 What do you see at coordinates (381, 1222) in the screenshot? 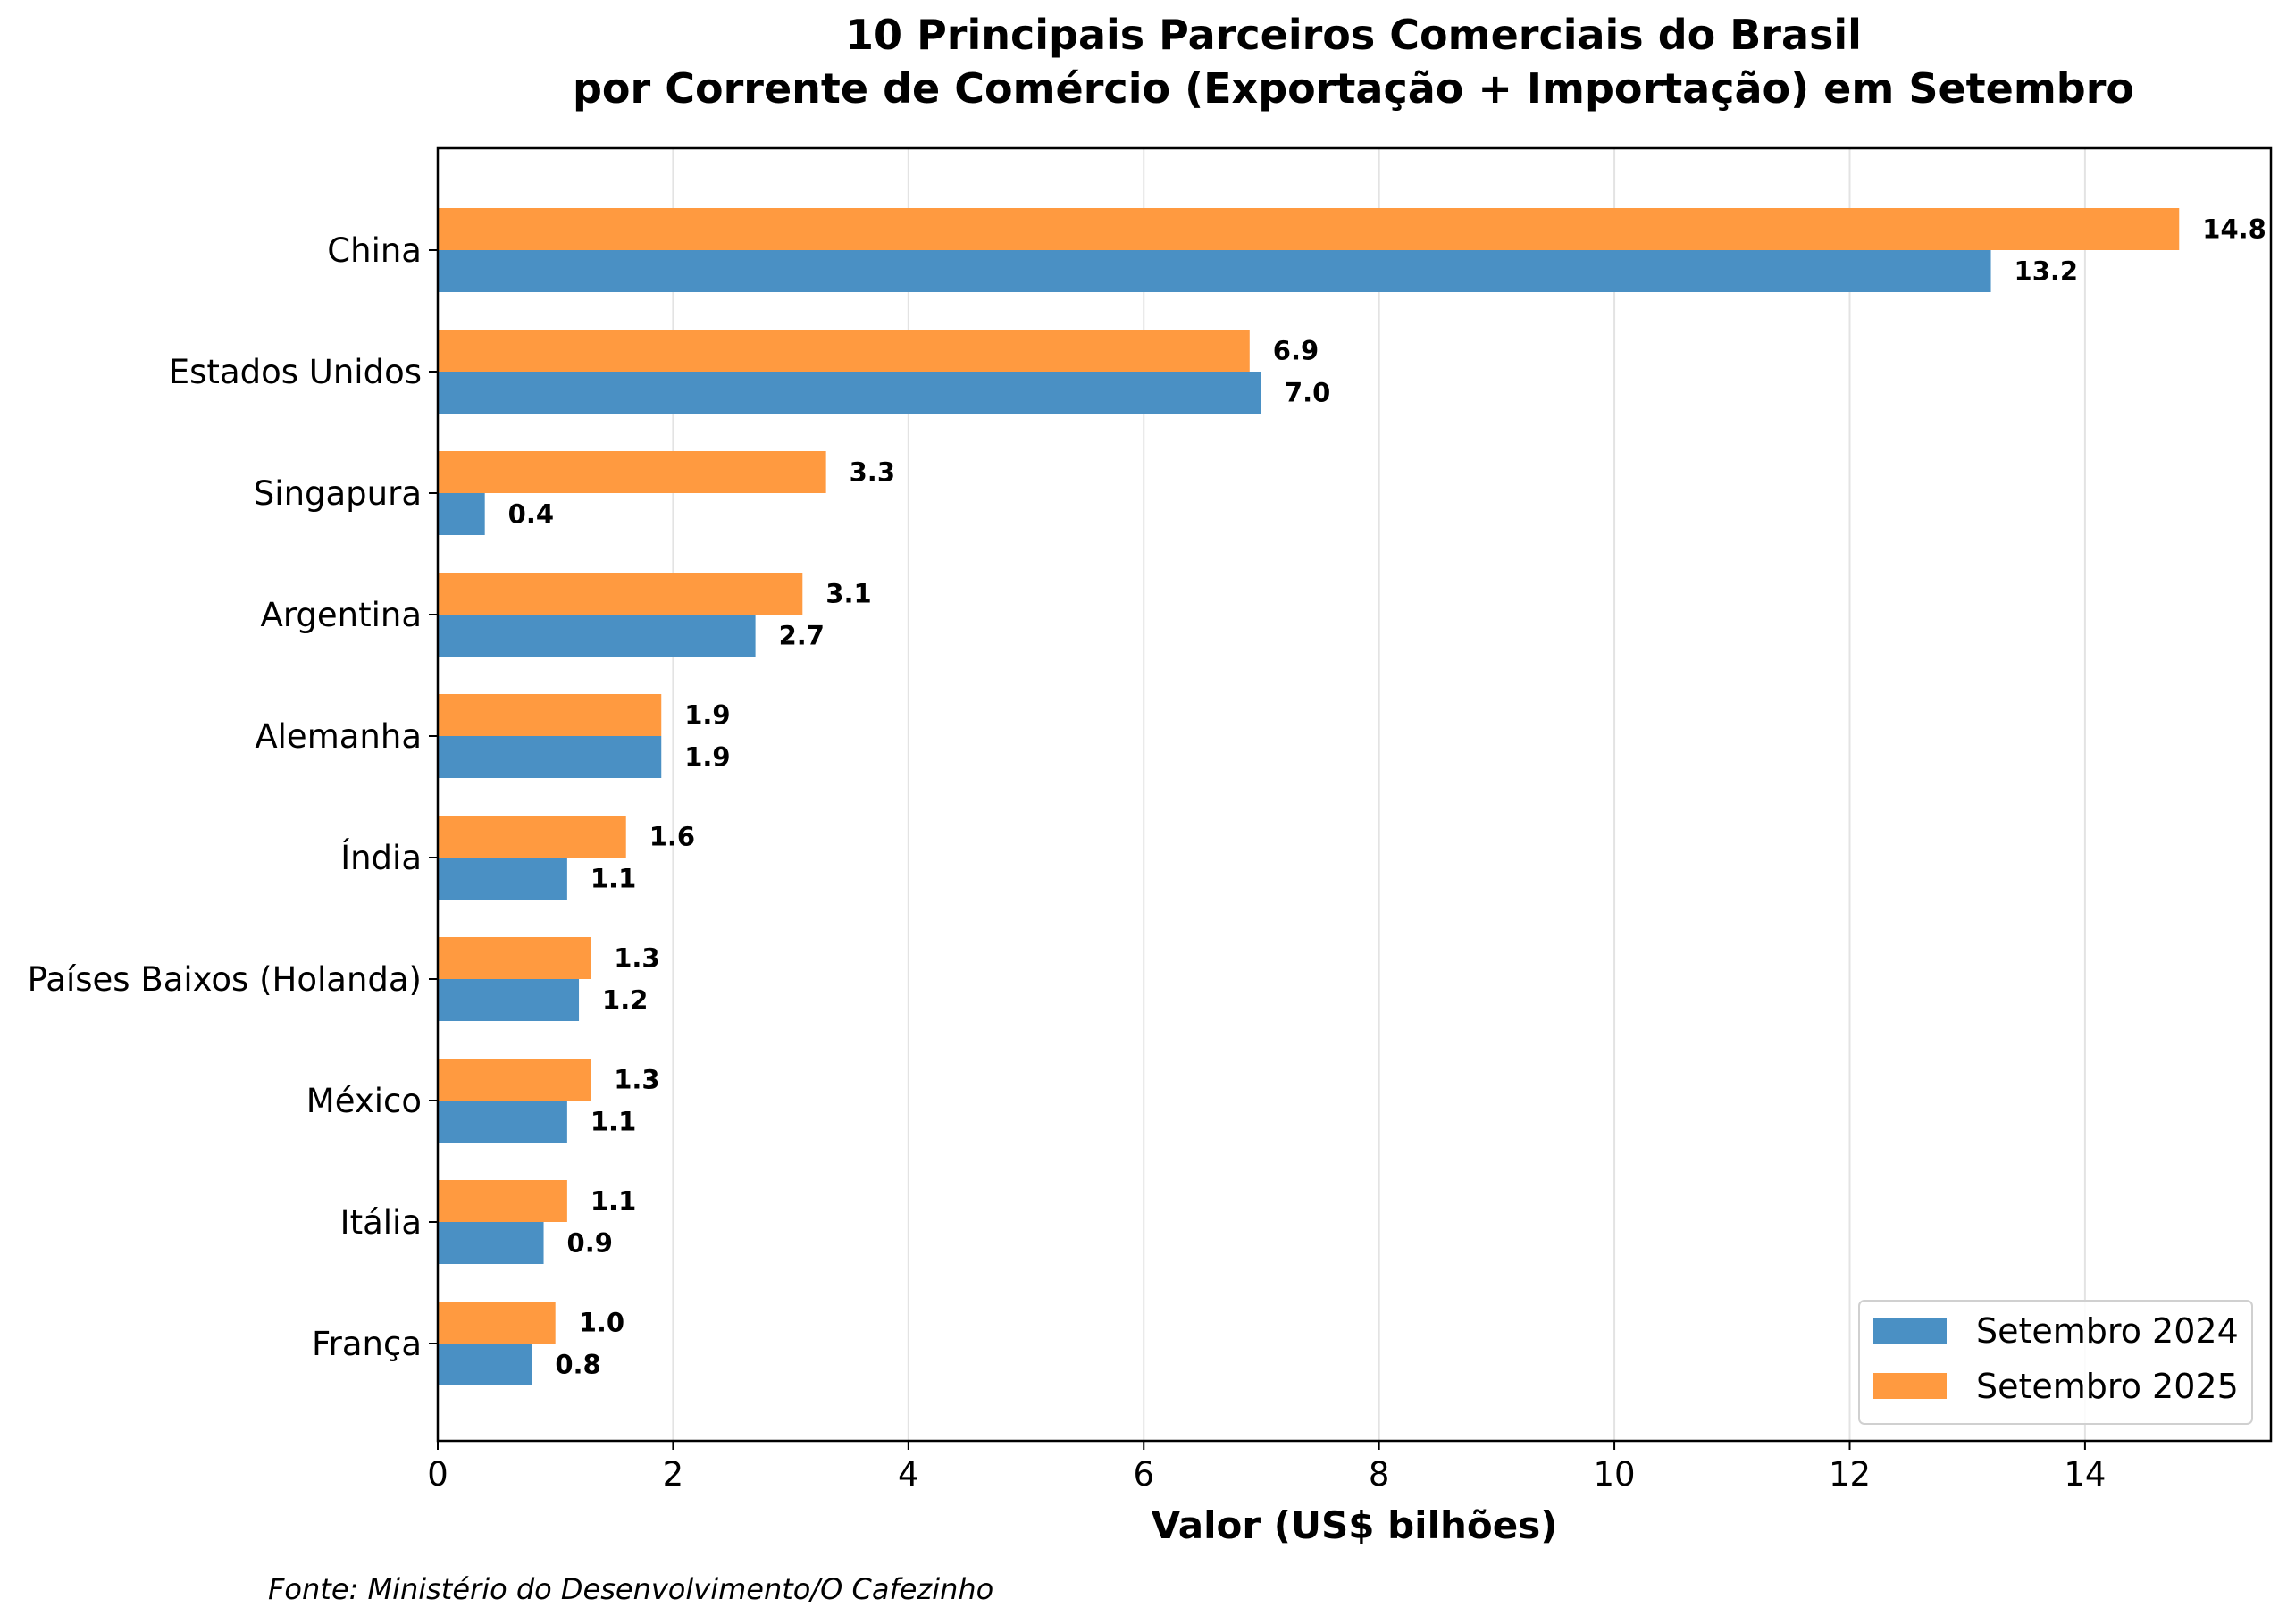
I see `y-tick-label: Itália` at bounding box center [381, 1222].